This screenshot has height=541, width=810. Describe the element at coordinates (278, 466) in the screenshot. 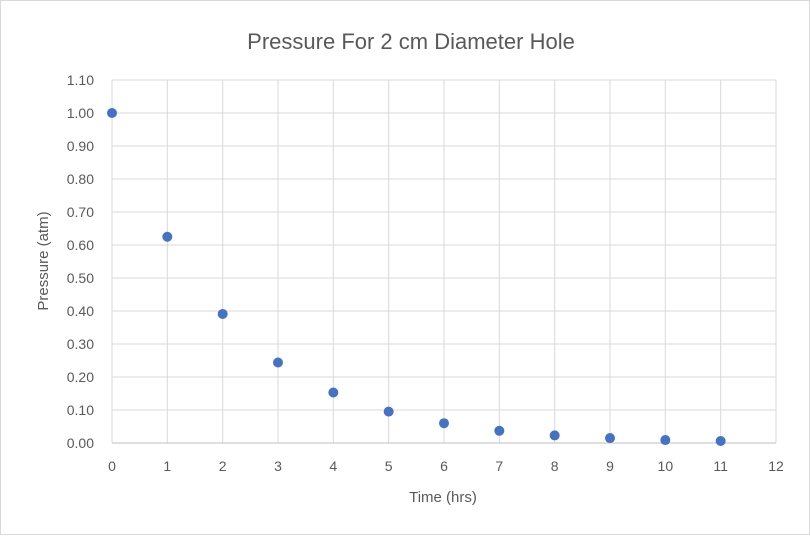

I see `x-tick-label: 3` at that location.